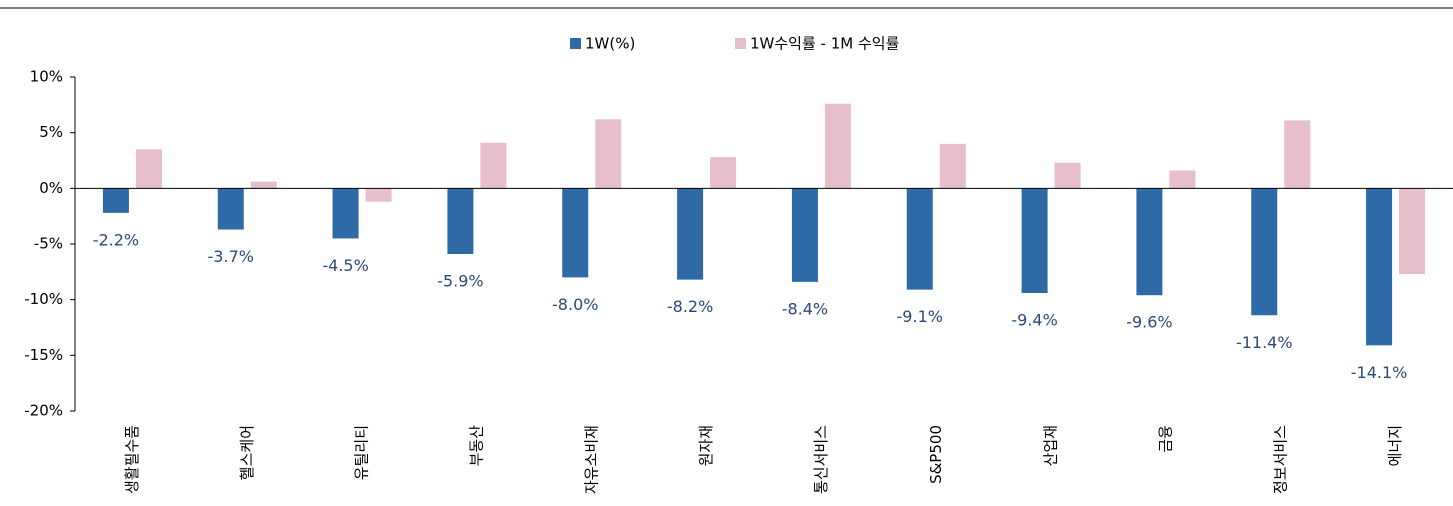  Describe the element at coordinates (51, 132) in the screenshot. I see `y-tick-label: 5%` at that location.